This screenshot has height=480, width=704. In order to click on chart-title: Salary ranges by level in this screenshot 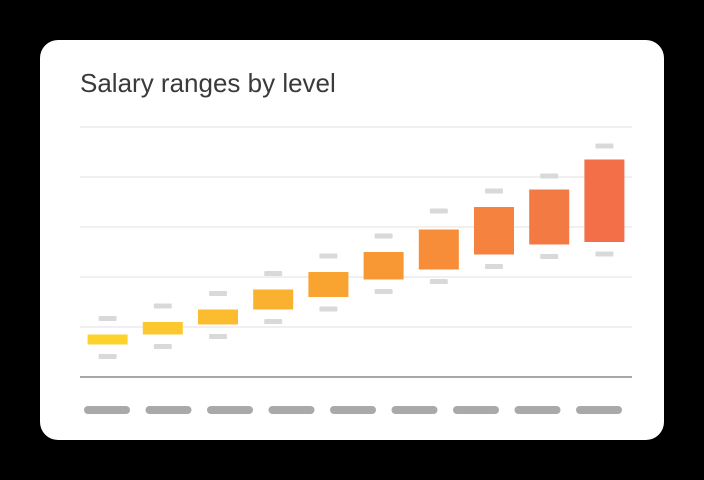, I will do `click(208, 83)`.